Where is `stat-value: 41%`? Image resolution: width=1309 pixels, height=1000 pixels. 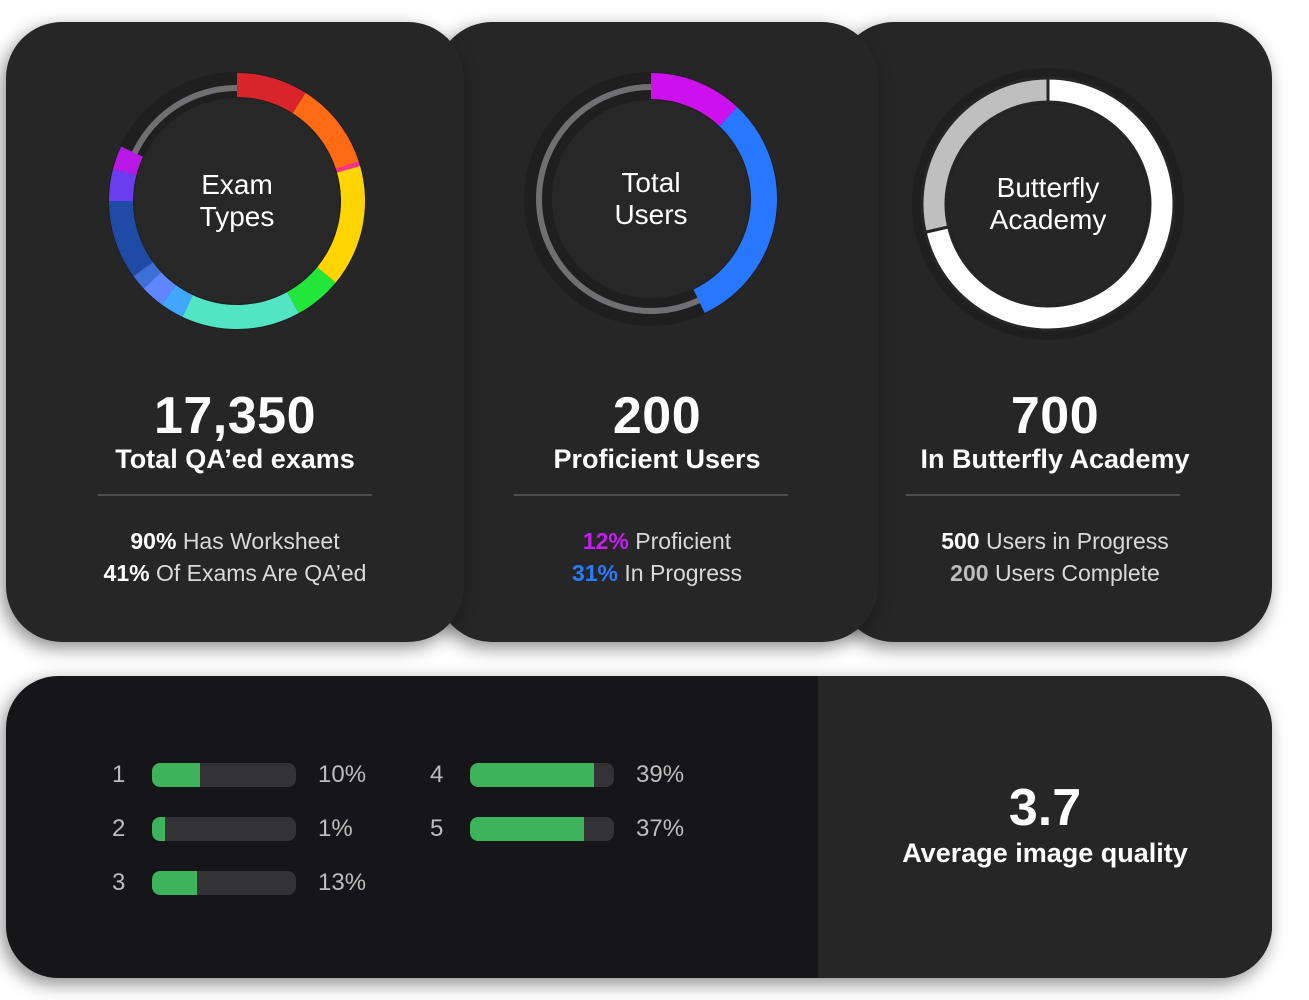 stat-value: 41% is located at coordinates (126, 573).